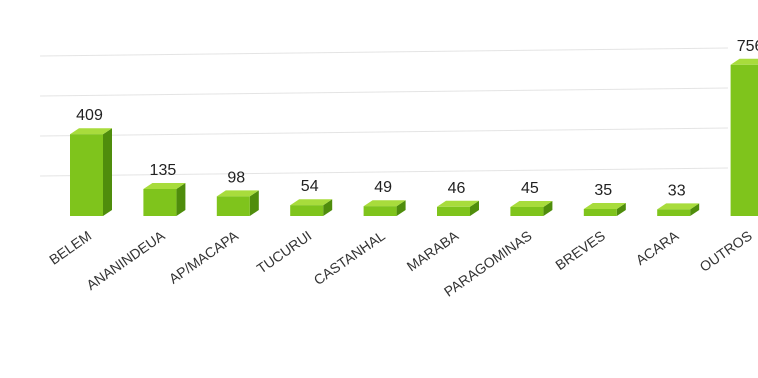 This screenshot has height=378, width=758. What do you see at coordinates (433, 250) in the screenshot?
I see `category-label: MARABA` at bounding box center [433, 250].